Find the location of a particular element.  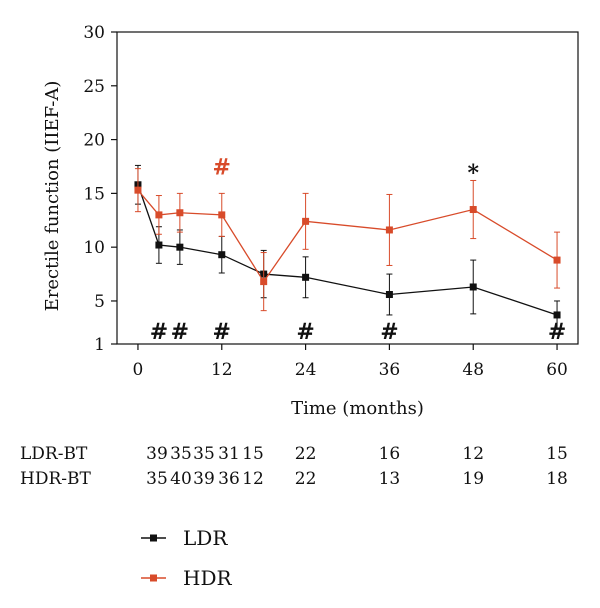

table-cell: 16 is located at coordinates (390, 454).